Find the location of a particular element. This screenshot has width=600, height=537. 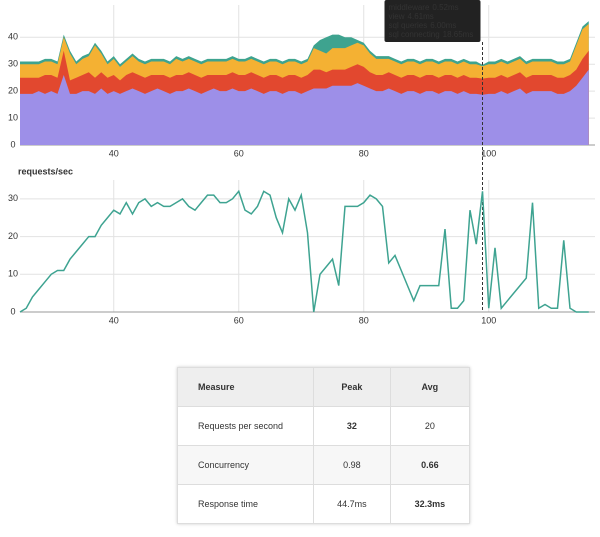

tooltip-value: 6.00ms is located at coordinates (443, 25).